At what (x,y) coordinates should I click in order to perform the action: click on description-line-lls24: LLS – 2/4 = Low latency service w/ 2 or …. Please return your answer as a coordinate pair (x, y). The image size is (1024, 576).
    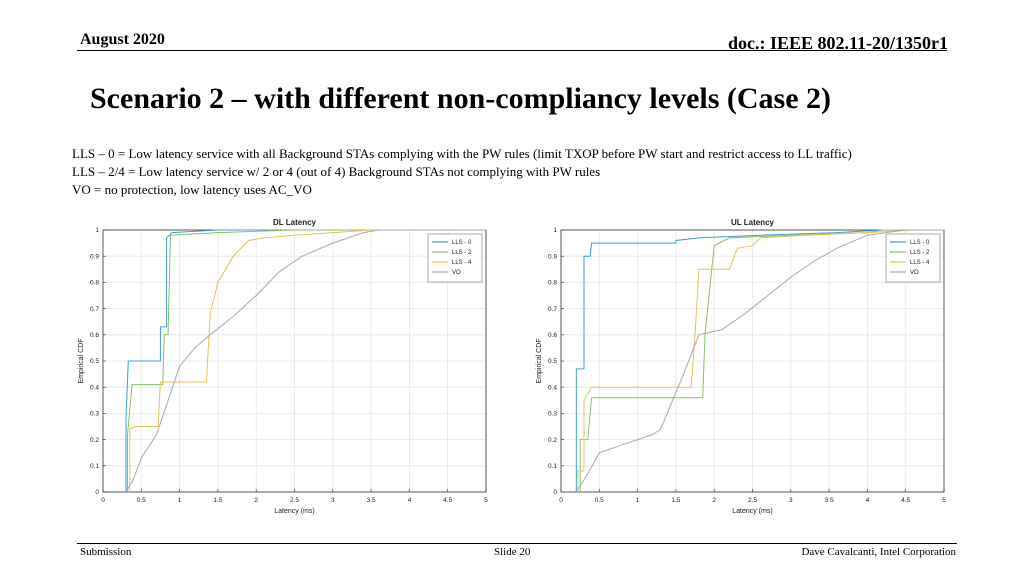
    Looking at the image, I should click on (336, 171).